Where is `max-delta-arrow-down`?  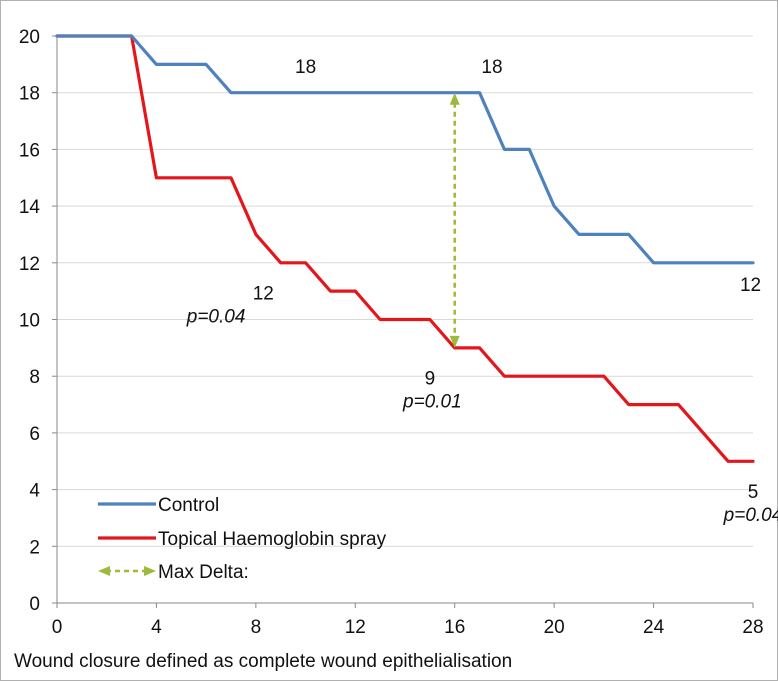
max-delta-arrow-down is located at coordinates (454, 341).